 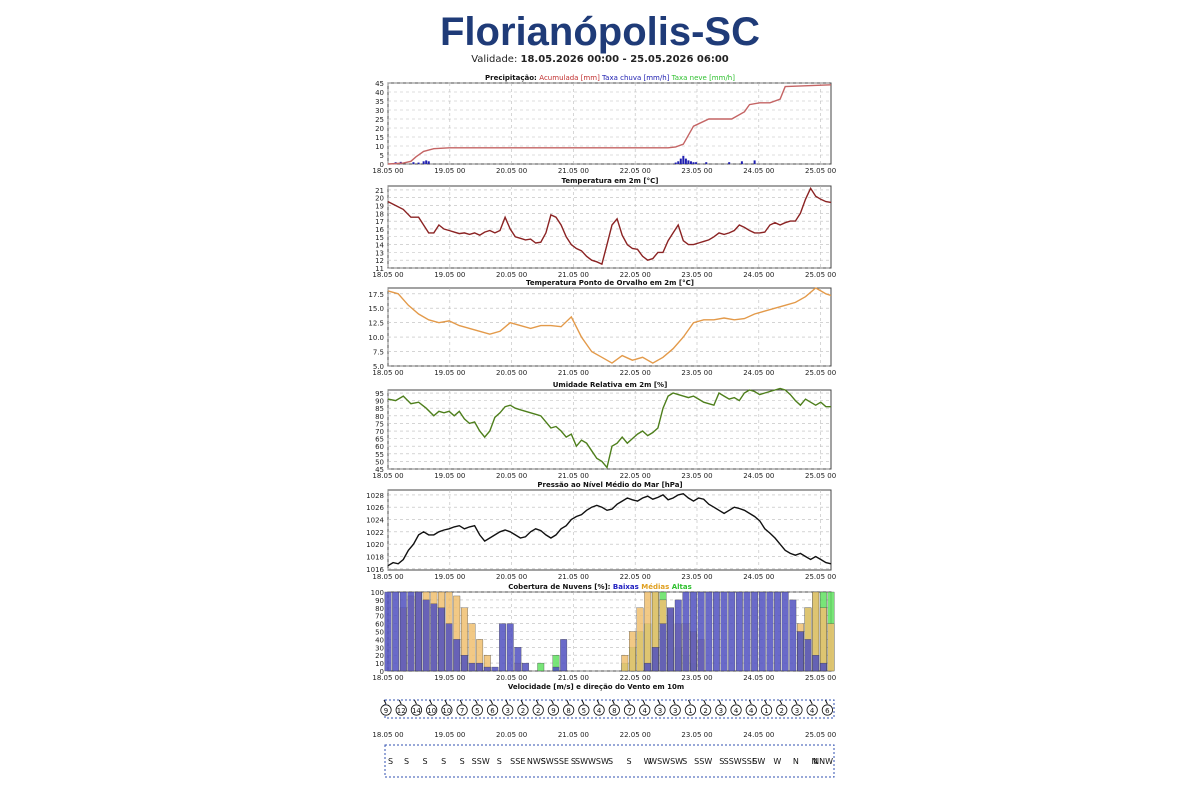 I want to click on chart-title: Temperatura em 2m [°C], so click(x=610, y=181).